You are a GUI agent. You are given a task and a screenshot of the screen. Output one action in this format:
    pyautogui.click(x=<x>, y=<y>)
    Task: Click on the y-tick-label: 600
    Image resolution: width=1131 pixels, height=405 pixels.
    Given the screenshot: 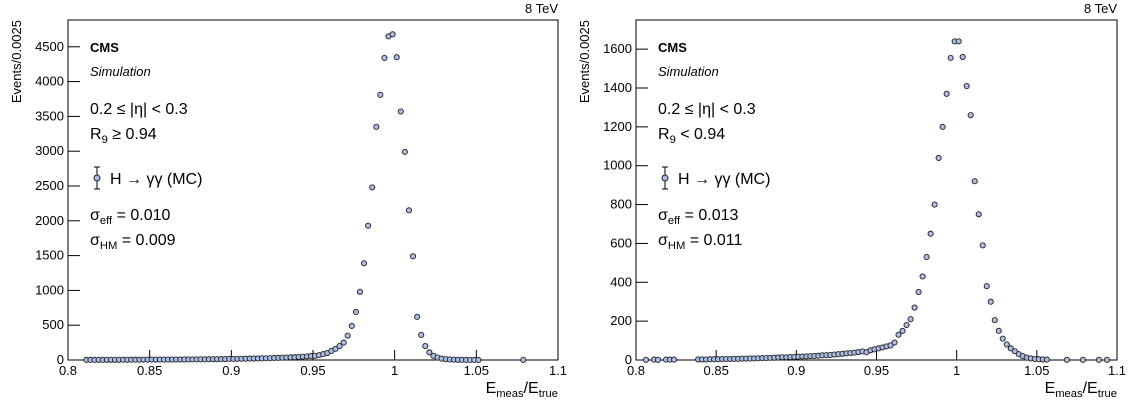 What is the action you would take?
    pyautogui.click(x=621, y=242)
    